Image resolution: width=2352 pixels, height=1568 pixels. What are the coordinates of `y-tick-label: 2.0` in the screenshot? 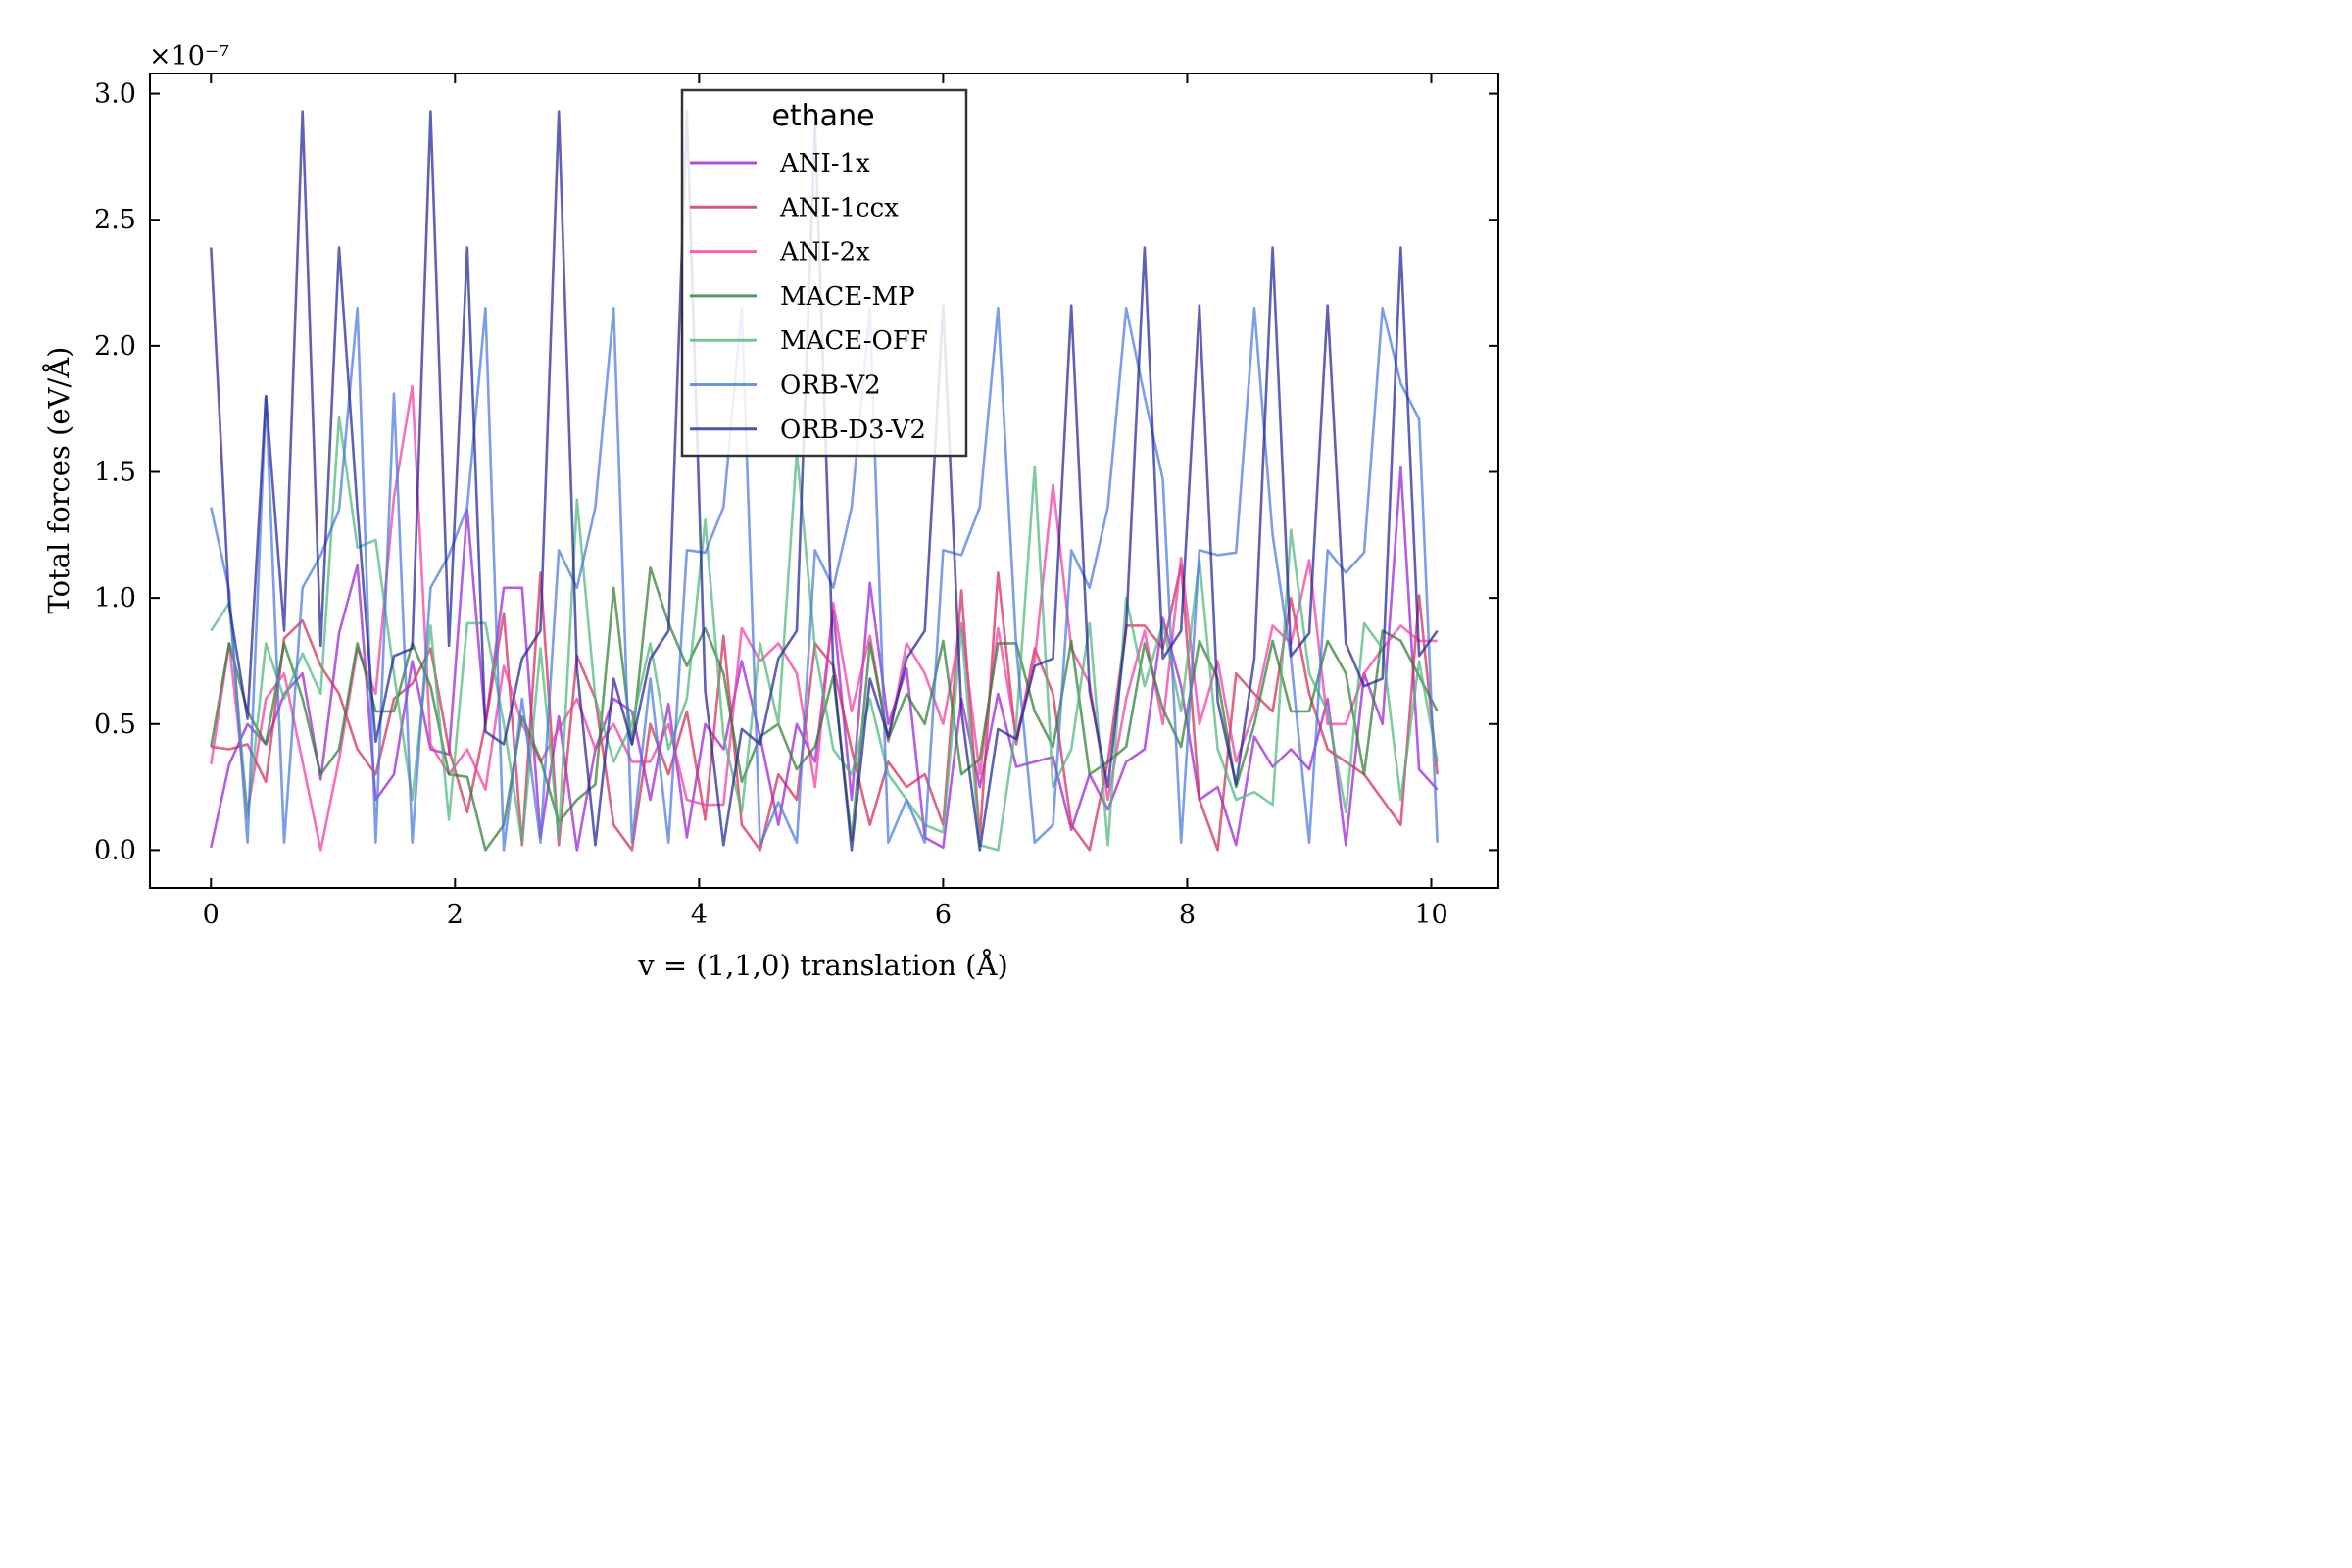 It's located at (115, 346).